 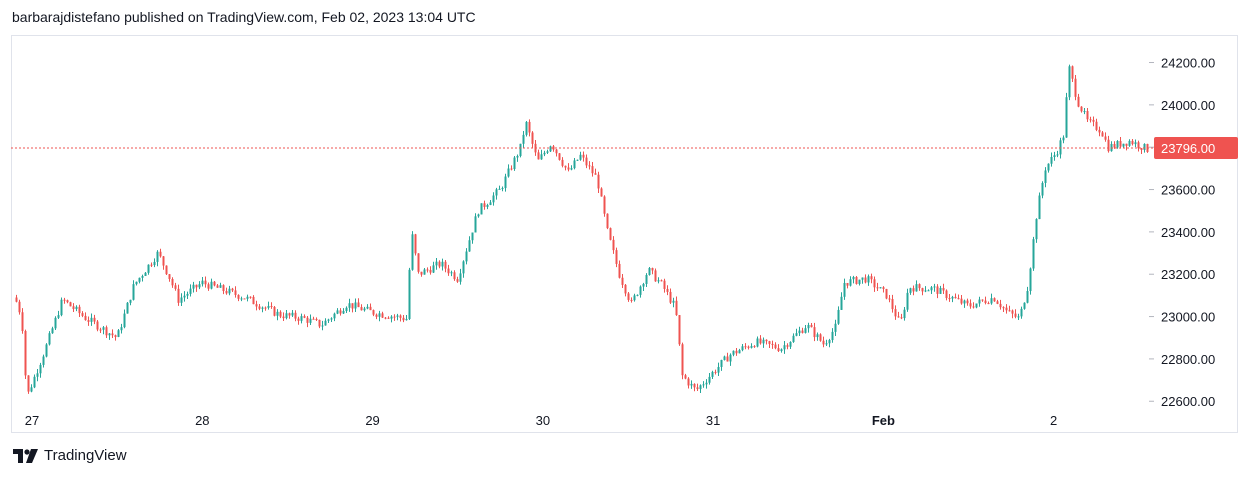 What do you see at coordinates (1188, 274) in the screenshot?
I see `y-tick-label: 23200.00` at bounding box center [1188, 274].